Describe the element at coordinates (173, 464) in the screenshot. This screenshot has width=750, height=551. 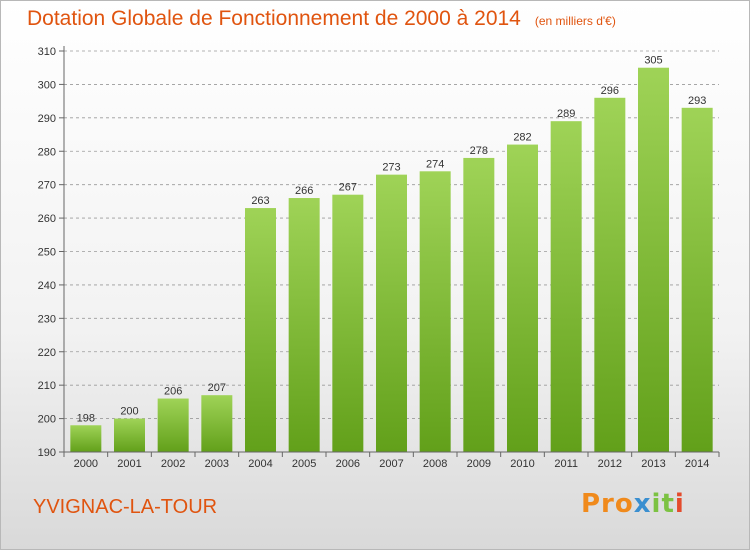
I see `x-tick-label-2002: 2002` at that location.